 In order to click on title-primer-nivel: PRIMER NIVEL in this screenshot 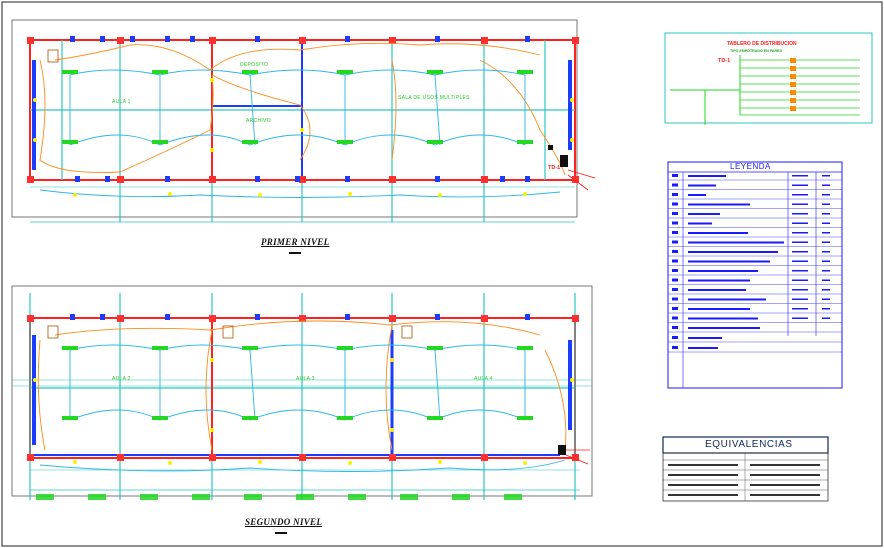, I will do `click(295, 242)`.